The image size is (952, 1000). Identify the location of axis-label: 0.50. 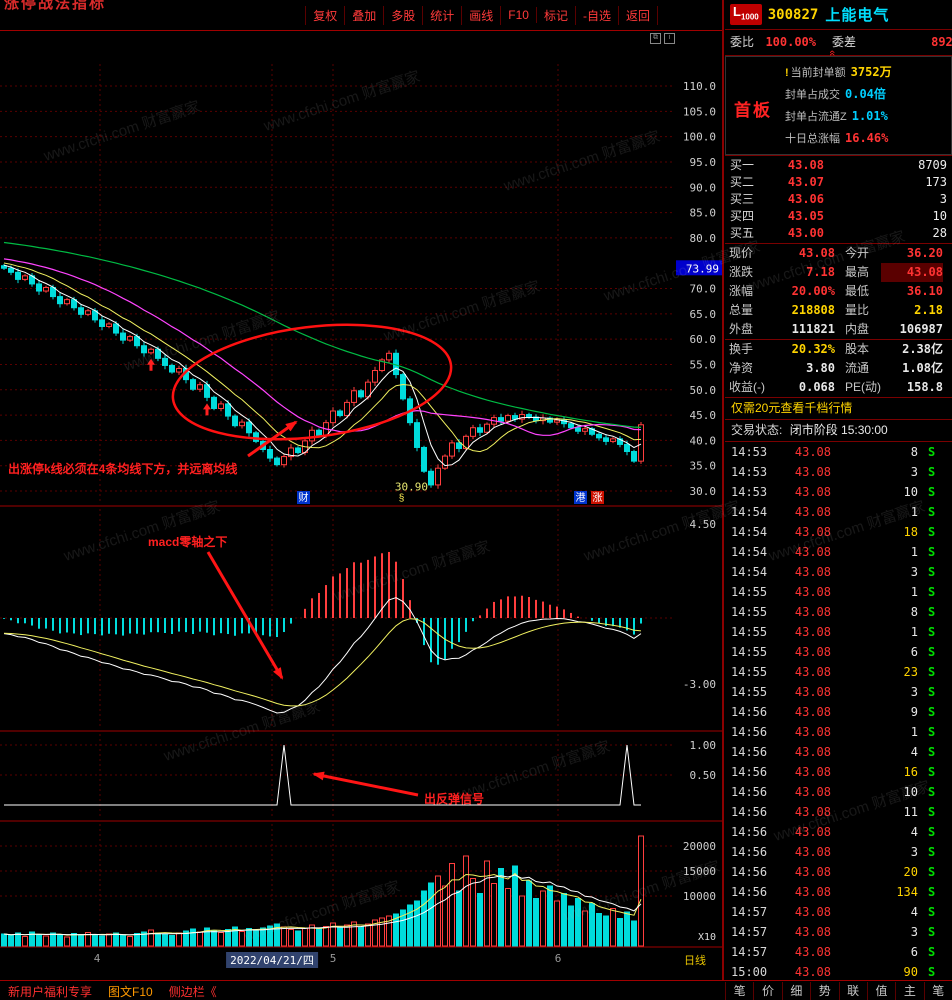
(703, 775).